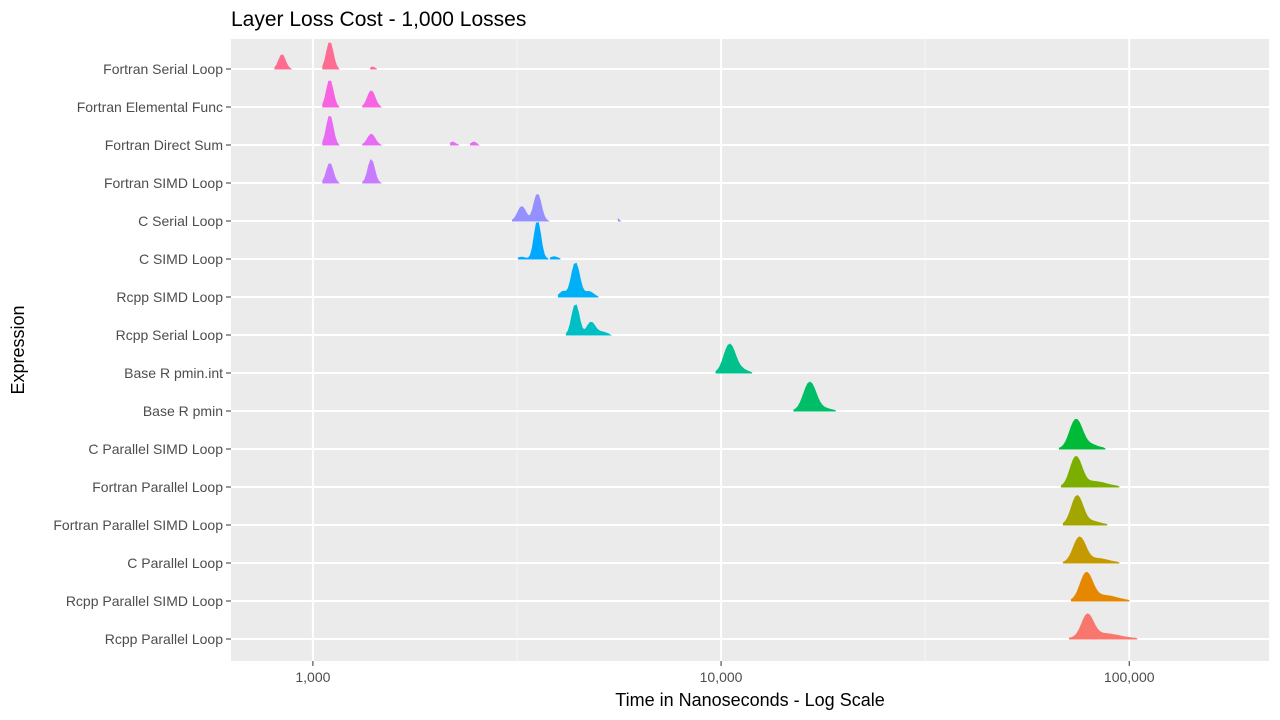 This screenshot has width=1280, height=720. What do you see at coordinates (721, 677) in the screenshot?
I see `x-tick-label: 10,000` at bounding box center [721, 677].